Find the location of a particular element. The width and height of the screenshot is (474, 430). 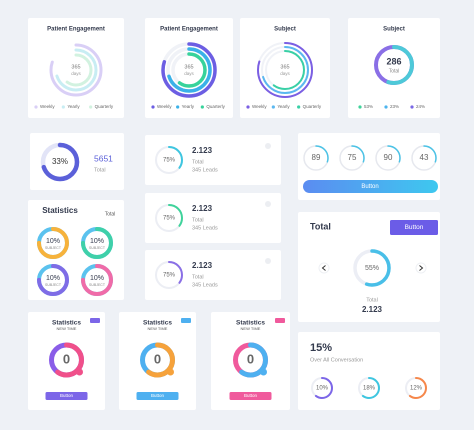

circle-value: 89 is located at coordinates (316, 157).